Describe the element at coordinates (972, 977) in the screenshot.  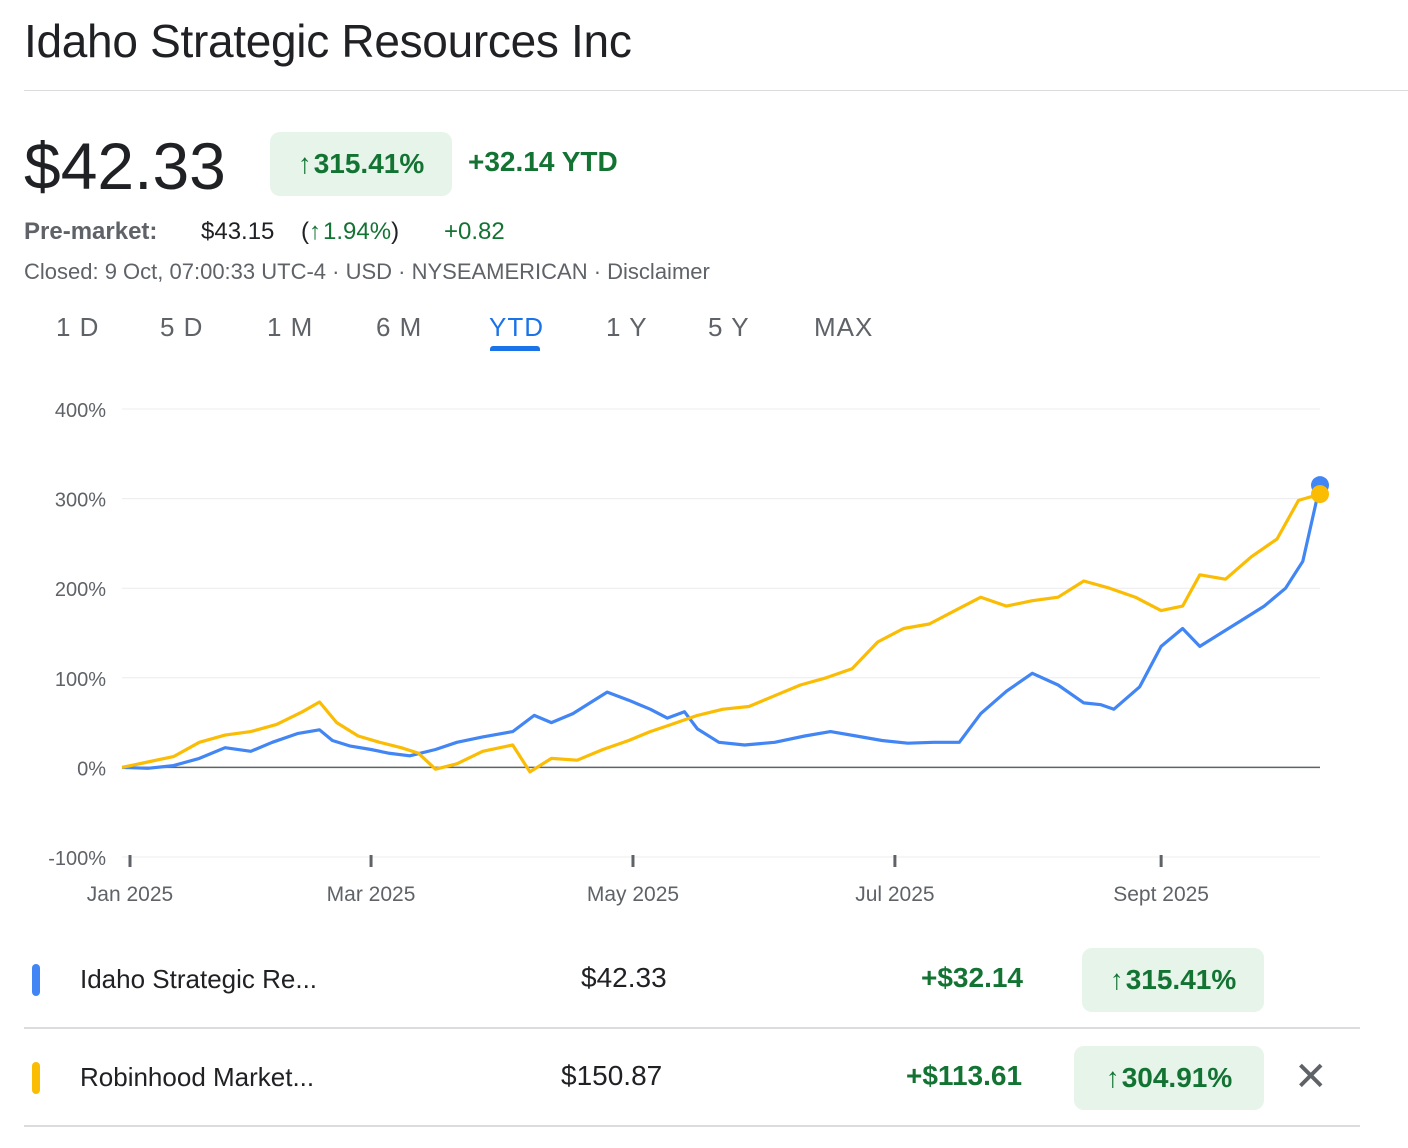
I see `compare-abs-idaho: +$32.14` at that location.